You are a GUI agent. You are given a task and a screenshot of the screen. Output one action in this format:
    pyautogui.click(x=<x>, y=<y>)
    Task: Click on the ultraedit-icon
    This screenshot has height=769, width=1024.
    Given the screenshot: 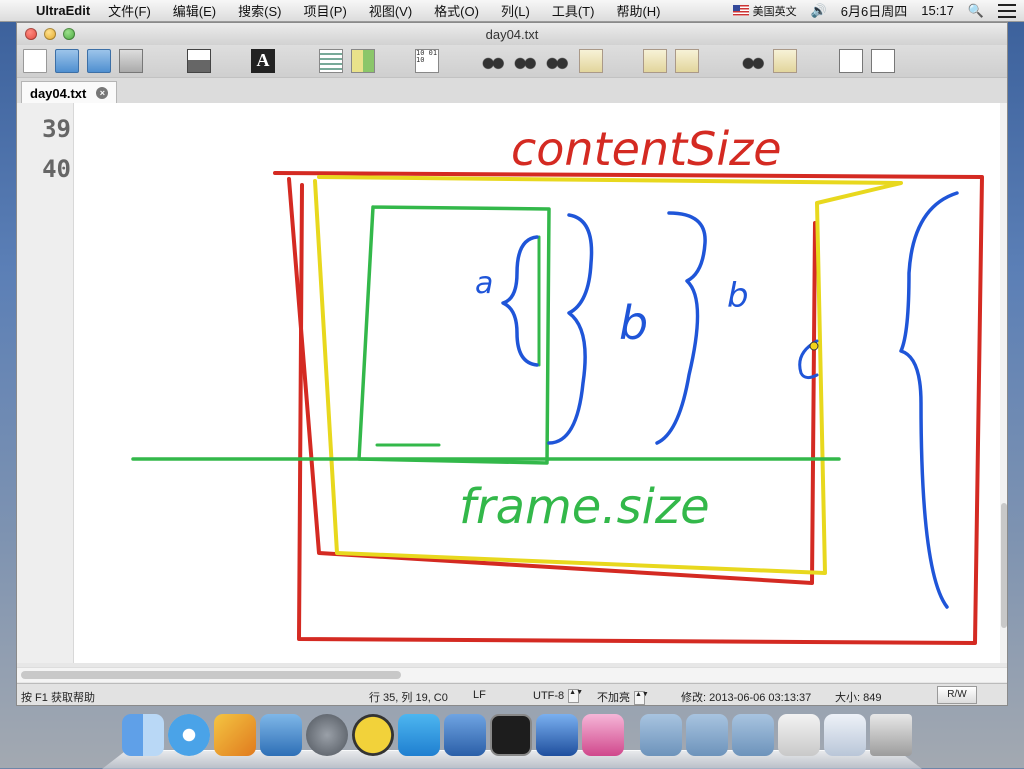 What is the action you would take?
    pyautogui.click(x=373, y=735)
    